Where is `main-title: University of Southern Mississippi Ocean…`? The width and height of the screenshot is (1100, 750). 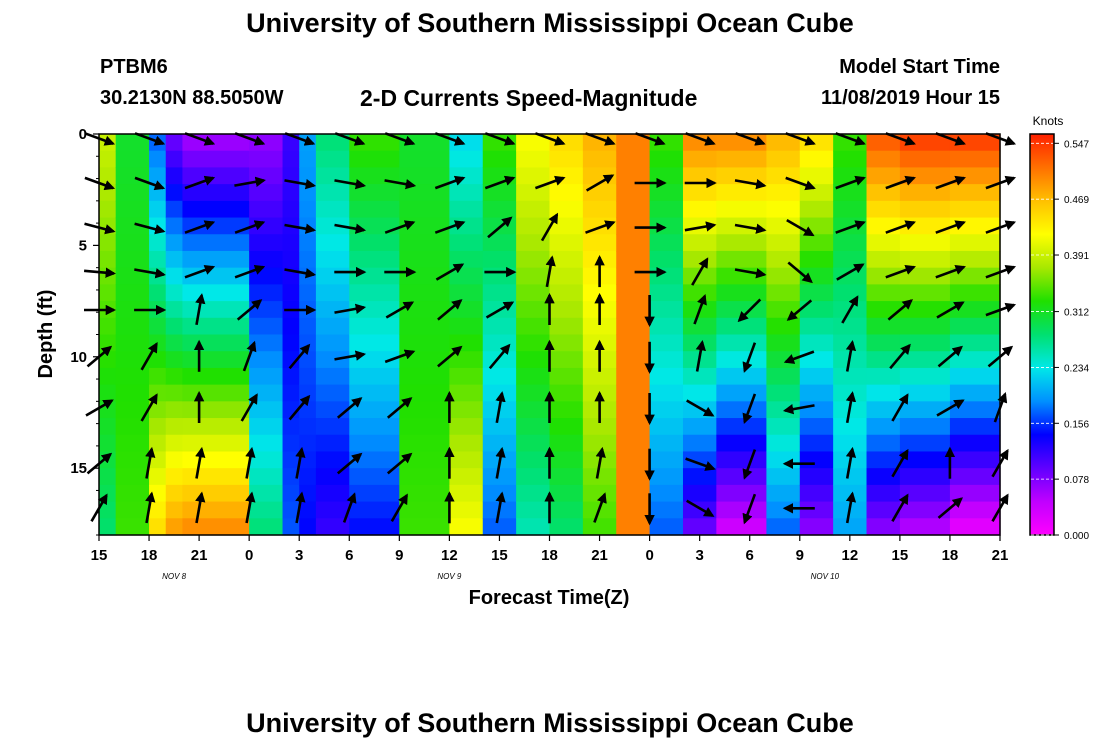
main-title: University of Southern Mississippi Ocean… is located at coordinates (550, 23).